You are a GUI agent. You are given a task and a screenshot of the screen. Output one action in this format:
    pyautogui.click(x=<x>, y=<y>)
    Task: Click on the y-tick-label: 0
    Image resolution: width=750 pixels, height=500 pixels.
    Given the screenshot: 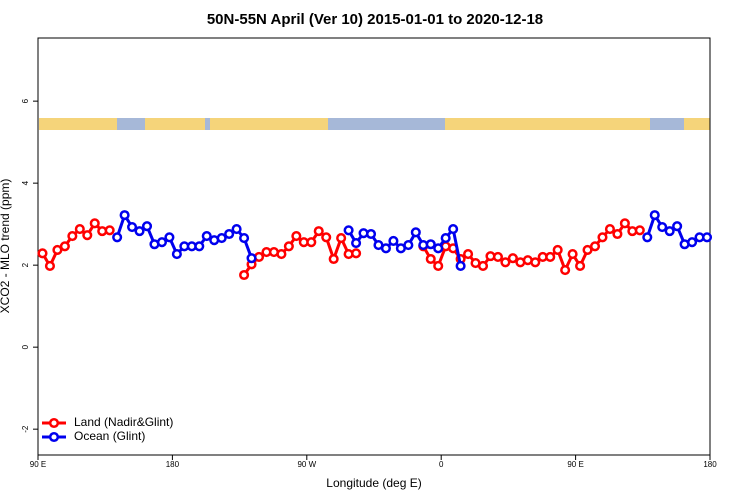 What is the action you would take?
    pyautogui.click(x=25, y=346)
    